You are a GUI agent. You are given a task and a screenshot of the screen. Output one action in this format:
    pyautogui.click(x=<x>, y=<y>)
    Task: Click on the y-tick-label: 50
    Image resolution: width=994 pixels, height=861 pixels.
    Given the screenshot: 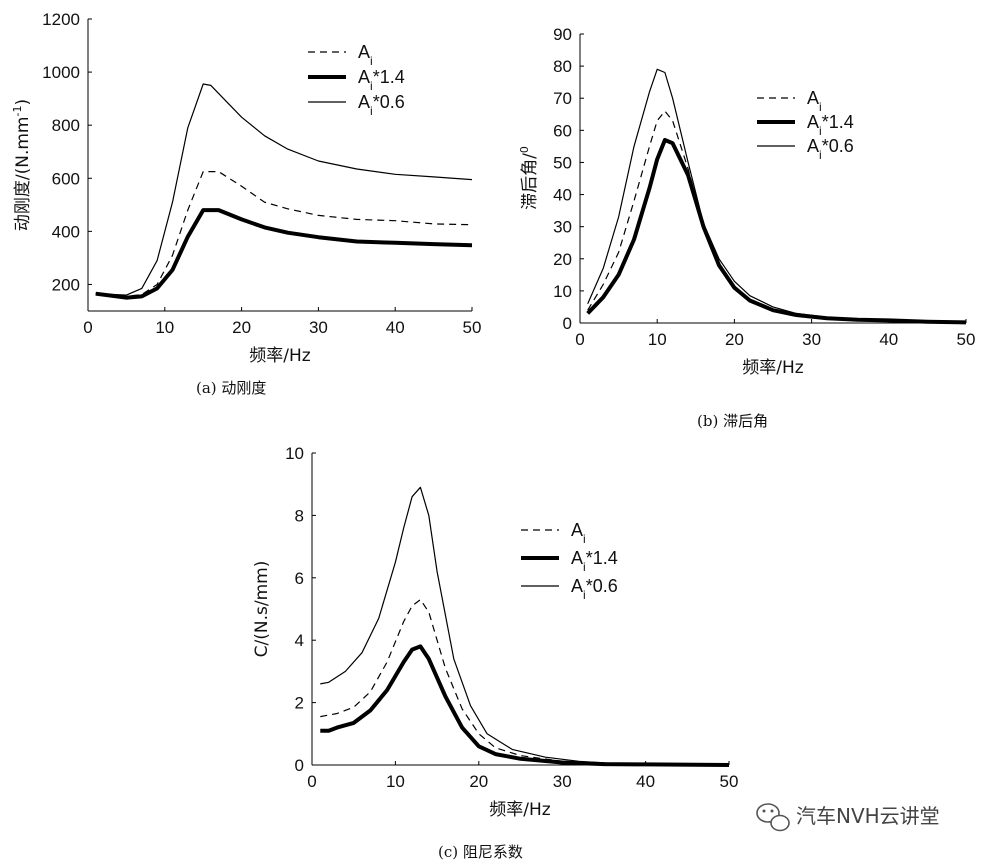 What is the action you would take?
    pyautogui.click(x=562, y=162)
    